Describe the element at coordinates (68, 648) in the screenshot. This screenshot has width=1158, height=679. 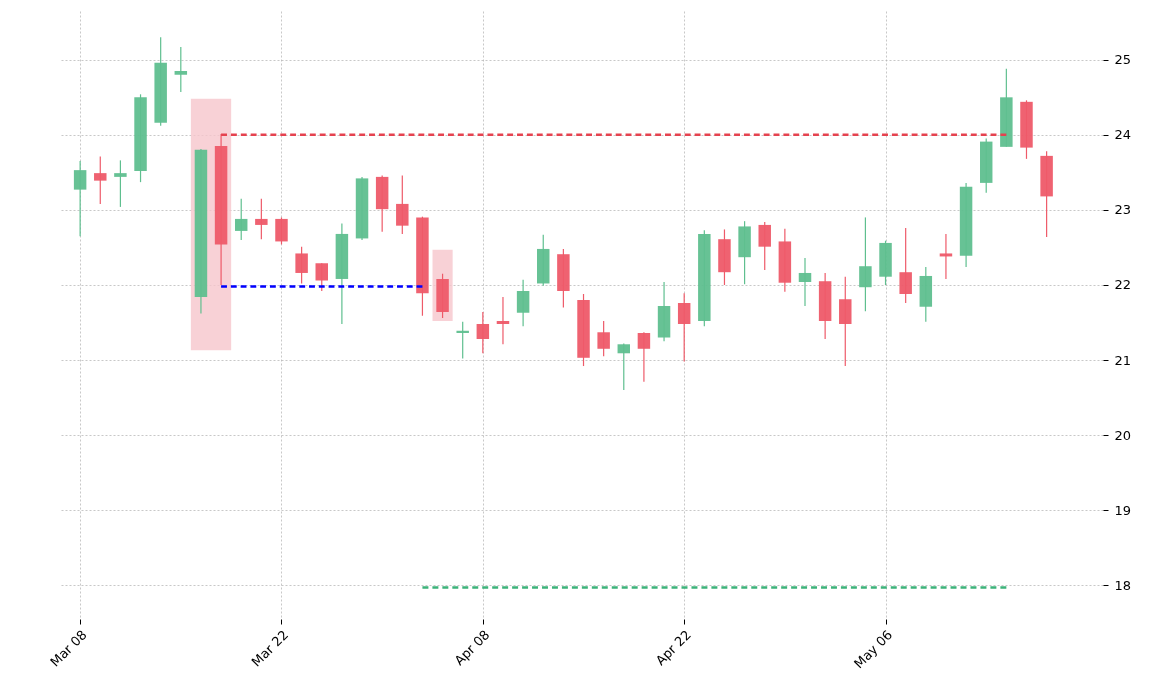
I see `x-tick-label: Mar 08` at that location.